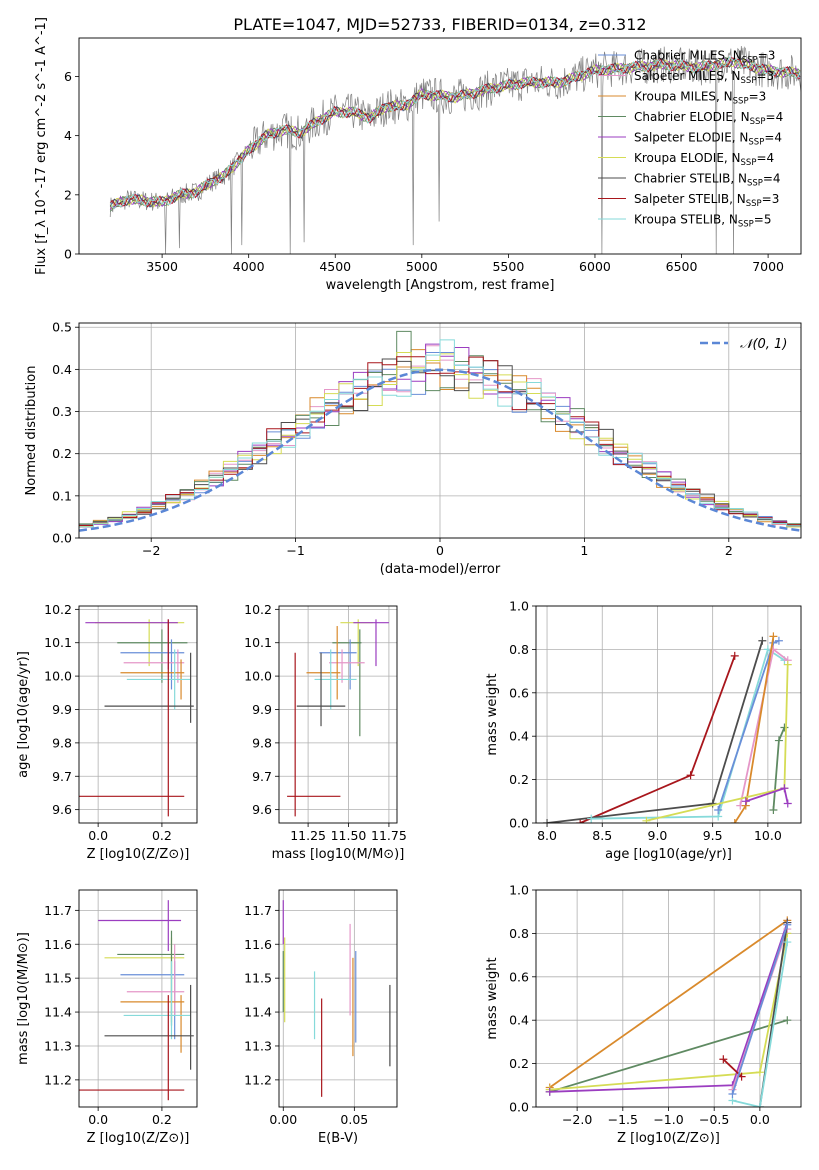  Describe the element at coordinates (668, 1119) in the screenshot. I see `mass-weight-vs-Z-xtick-label: −1.0` at that location.